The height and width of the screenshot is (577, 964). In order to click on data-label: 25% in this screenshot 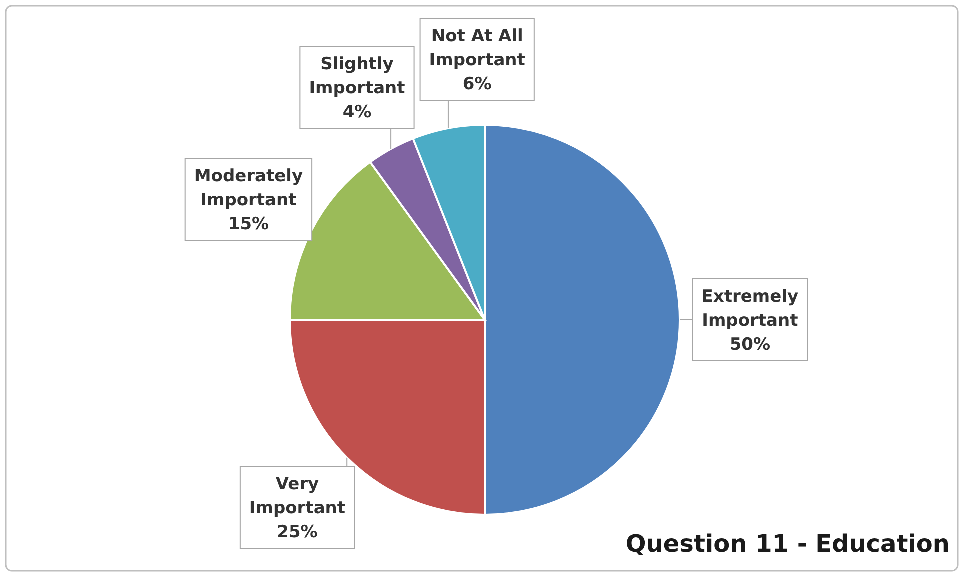, I will do `click(297, 532)`.